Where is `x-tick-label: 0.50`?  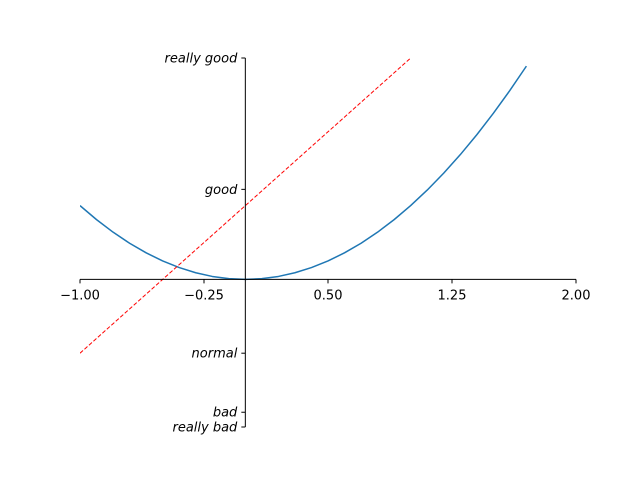
x-tick-label: 0.50 is located at coordinates (328, 295).